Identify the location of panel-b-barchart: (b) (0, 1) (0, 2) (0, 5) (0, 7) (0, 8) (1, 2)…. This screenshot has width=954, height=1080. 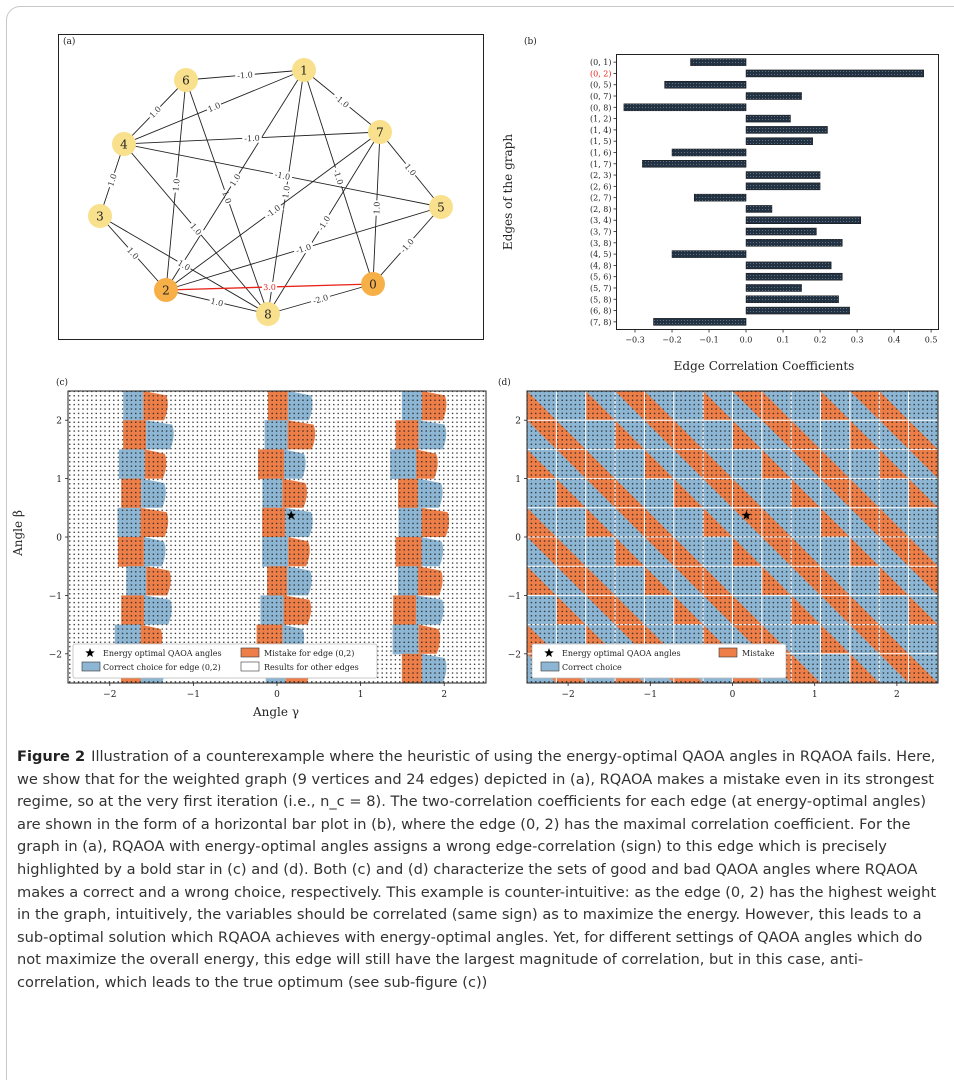
(720, 204).